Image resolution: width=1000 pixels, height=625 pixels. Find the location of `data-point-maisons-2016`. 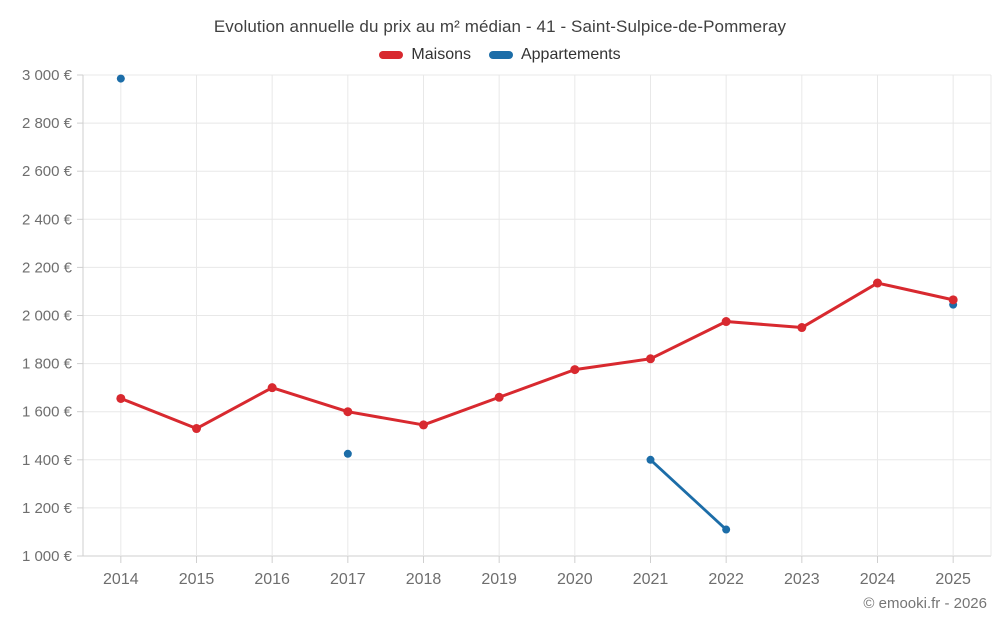

data-point-maisons-2016 is located at coordinates (272, 388).